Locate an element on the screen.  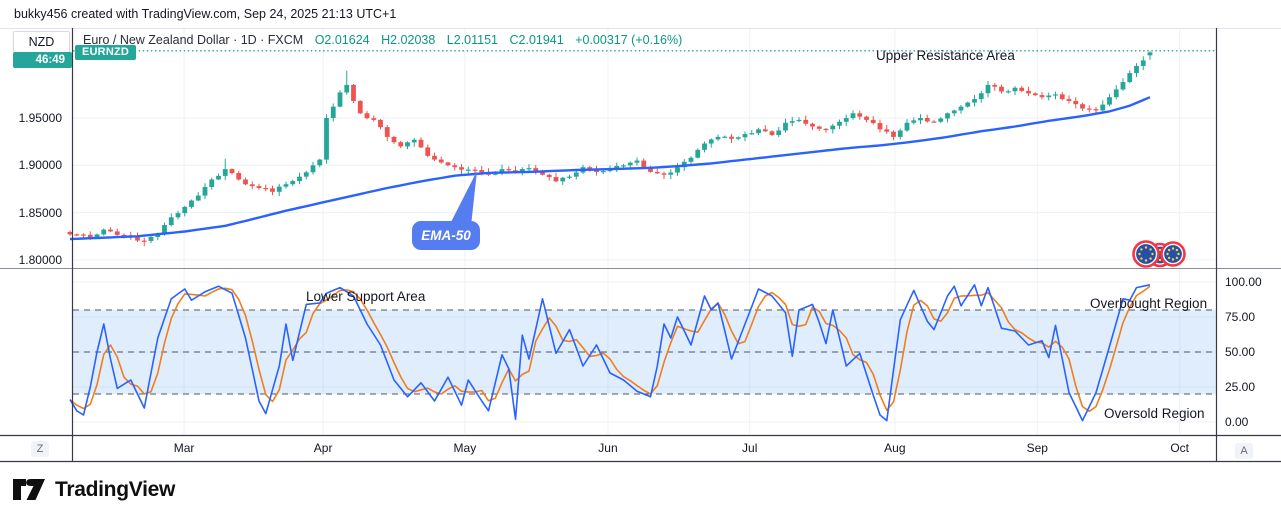
oscillator-tick-label: 75.00 is located at coordinates (1240, 317).